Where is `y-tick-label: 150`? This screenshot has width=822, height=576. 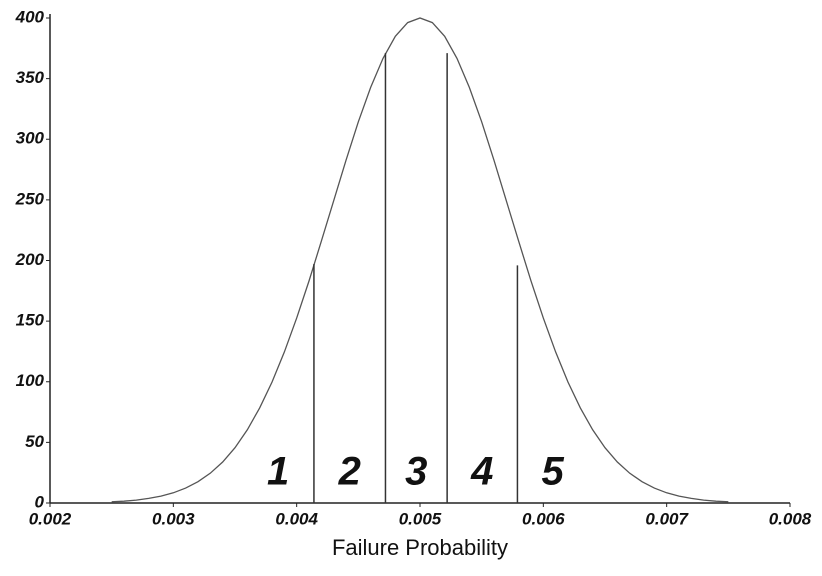 y-tick-label: 150 is located at coordinates (30, 320).